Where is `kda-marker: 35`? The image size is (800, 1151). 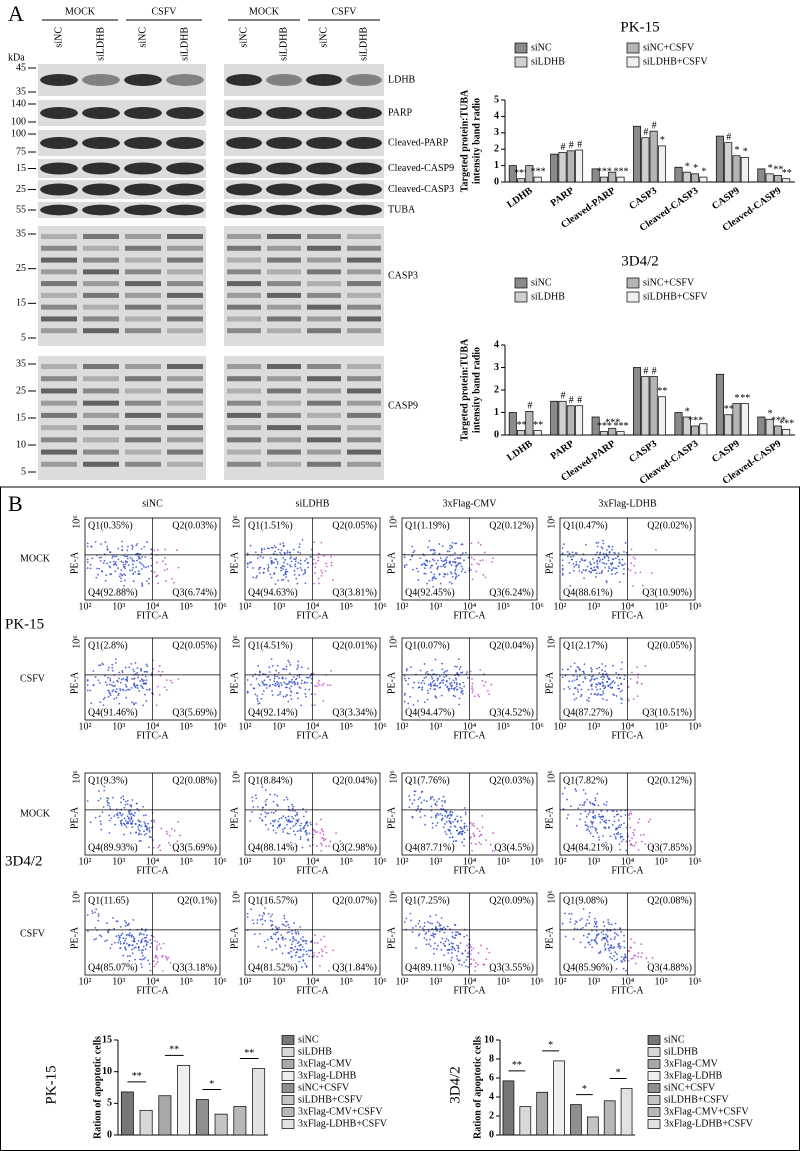
kda-marker: 35 is located at coordinates (21, 91).